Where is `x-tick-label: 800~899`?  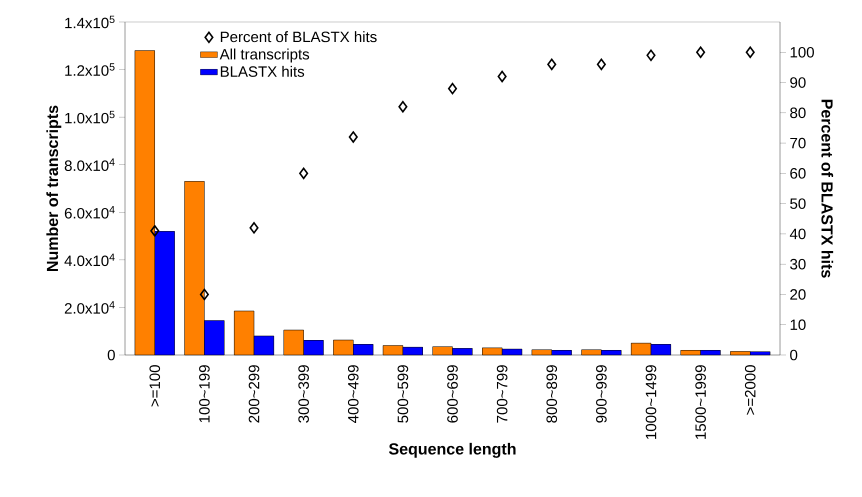 x-tick-label: 800~899 is located at coordinates (552, 394).